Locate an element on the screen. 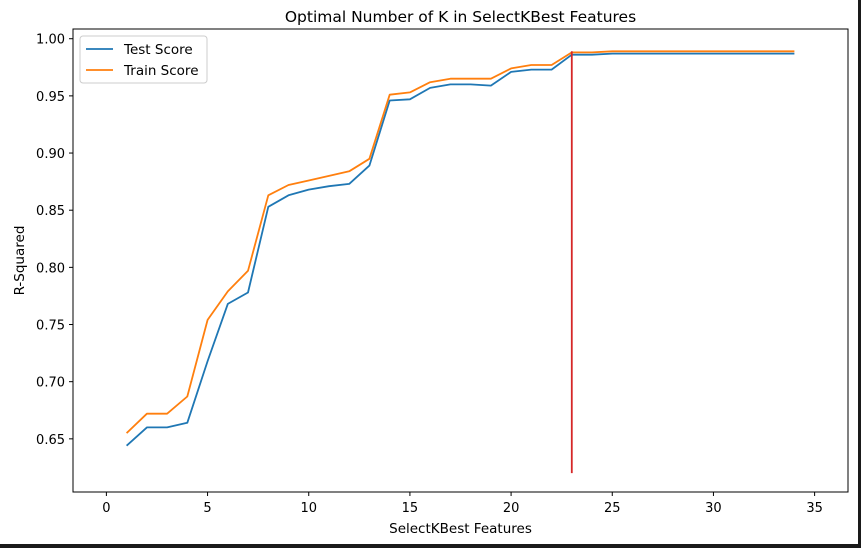  legend-box is located at coordinates (143, 59).